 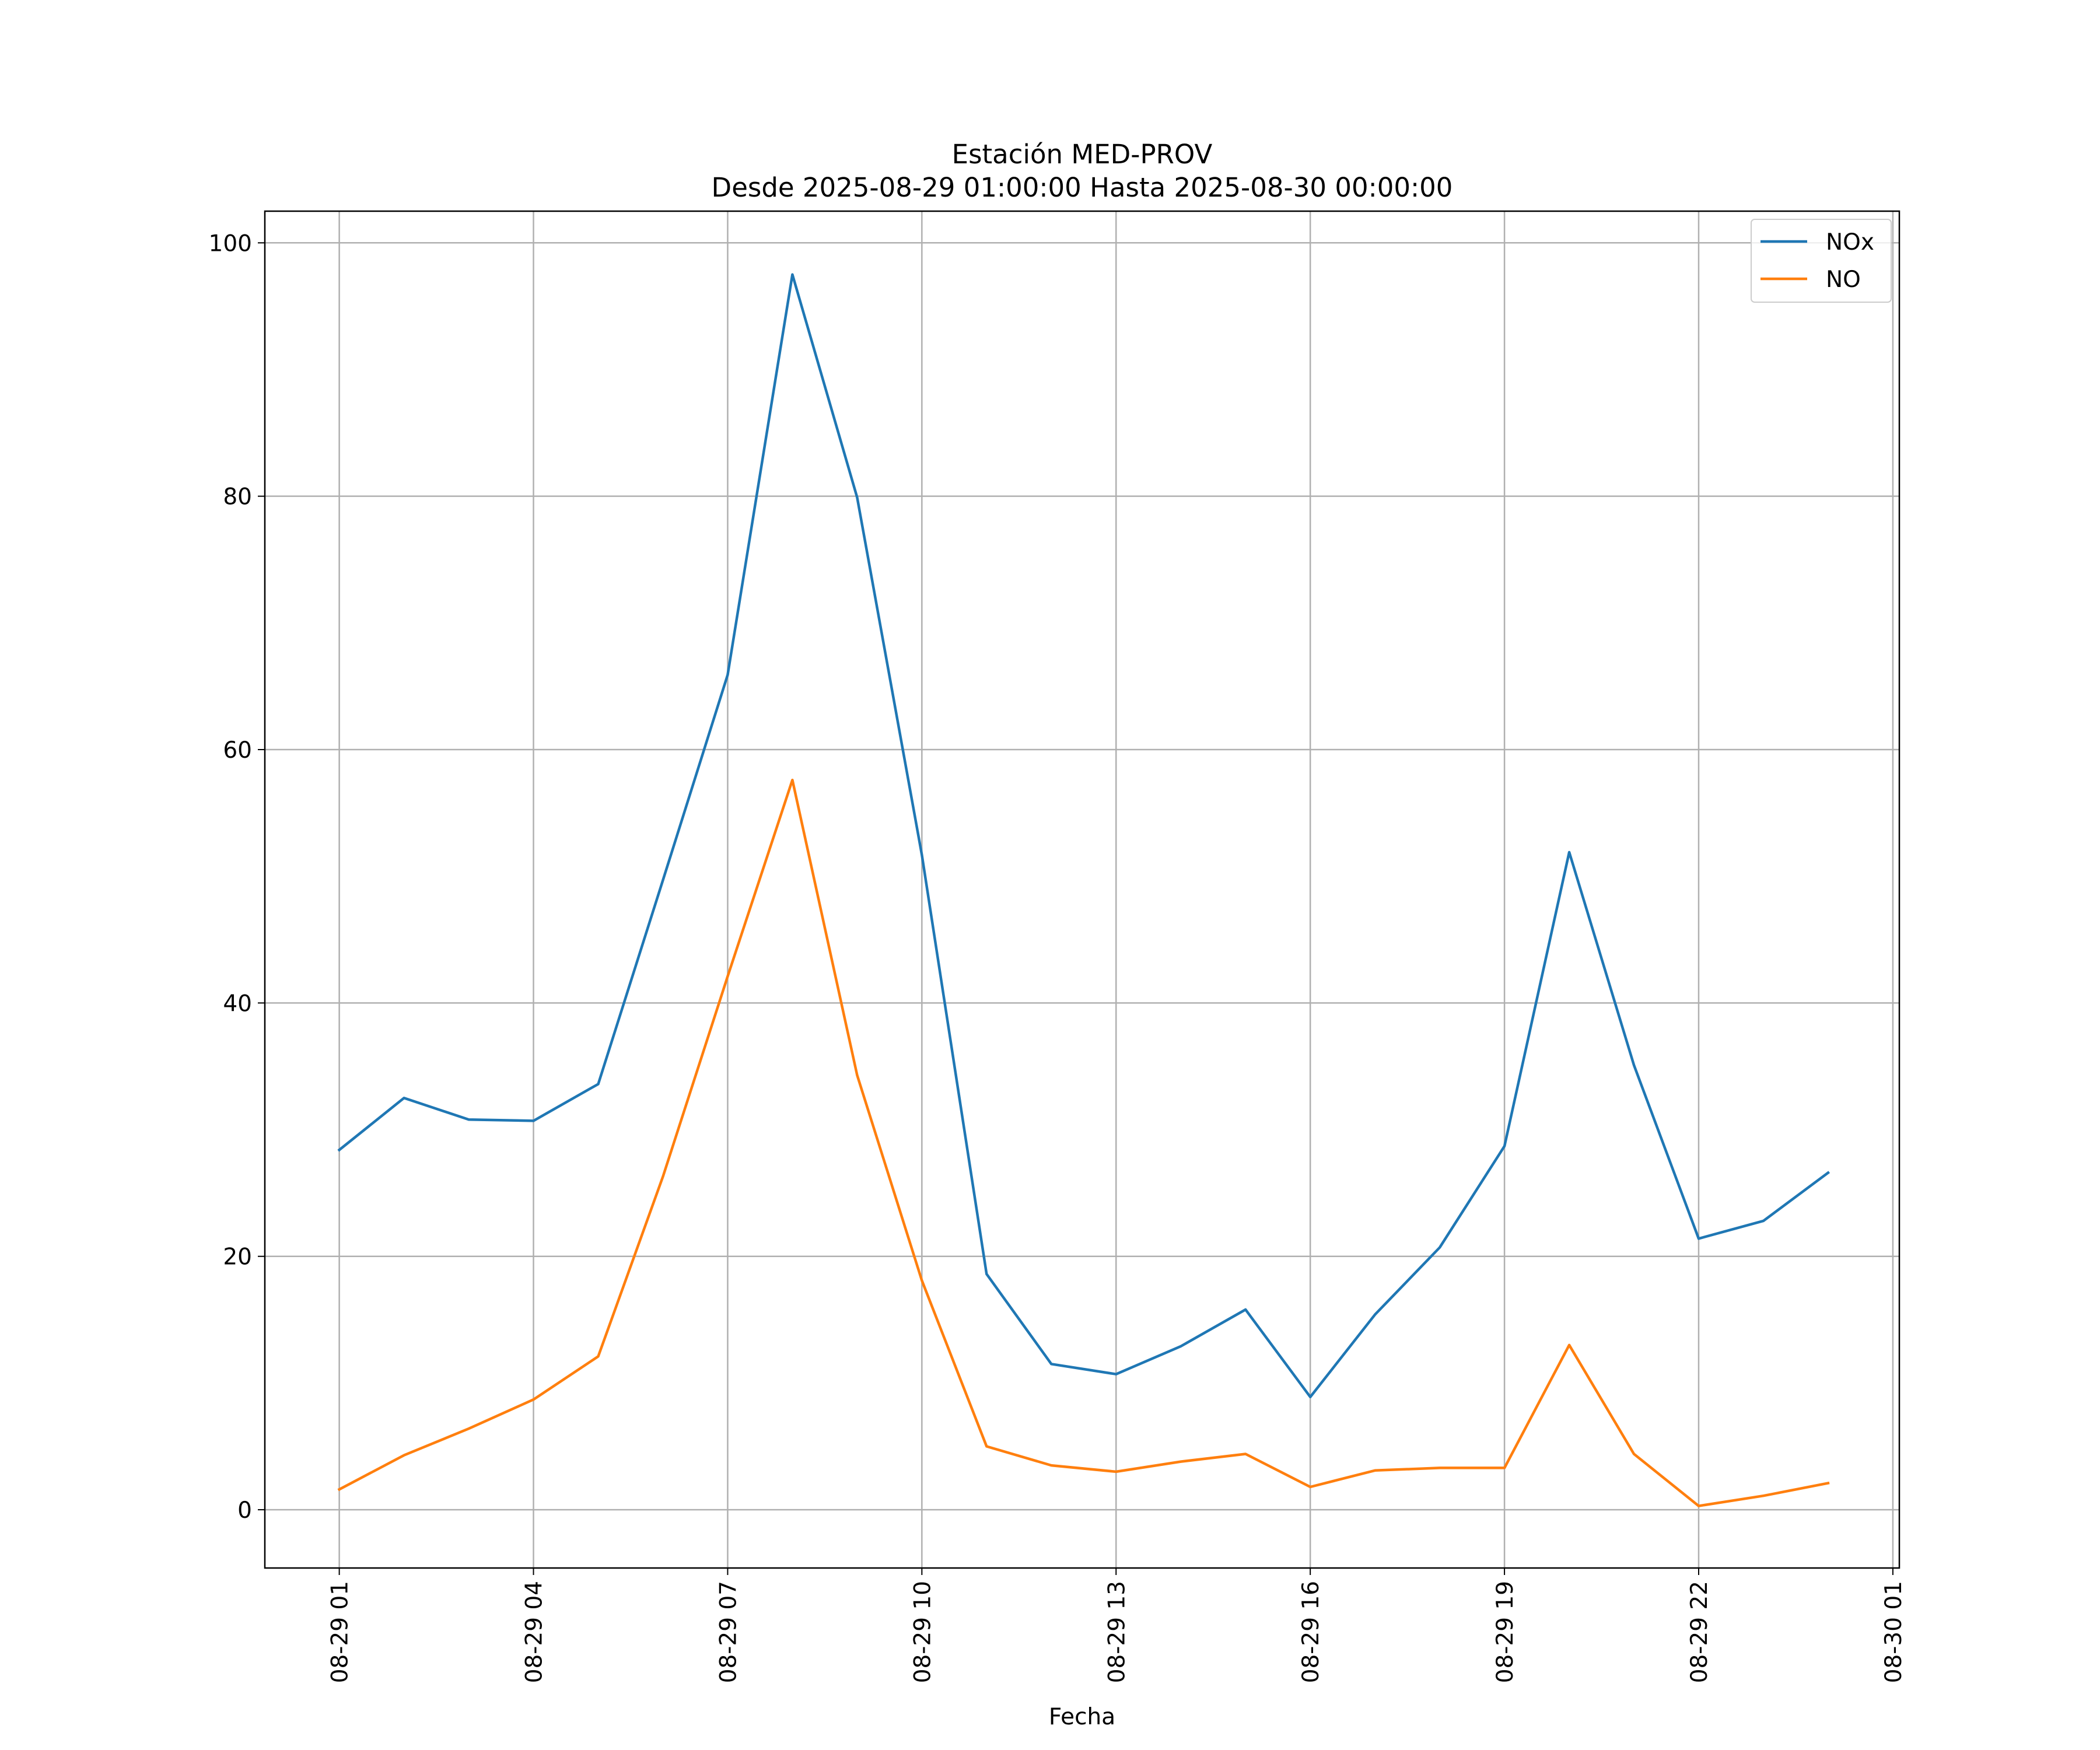 What do you see at coordinates (230, 243) in the screenshot?
I see `y-tick-label: 100` at bounding box center [230, 243].